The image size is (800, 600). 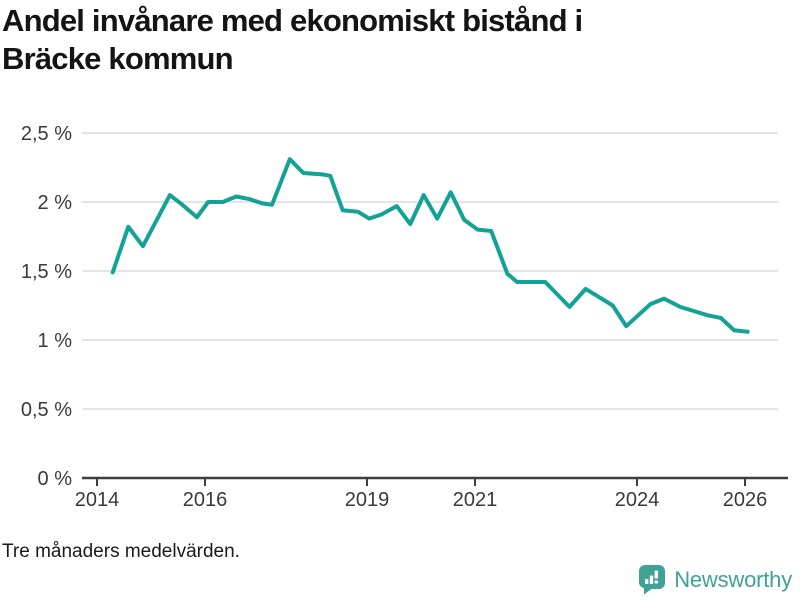 What do you see at coordinates (121, 551) in the screenshot?
I see `chart-footnote: Tre månaders medelvärden.` at bounding box center [121, 551].